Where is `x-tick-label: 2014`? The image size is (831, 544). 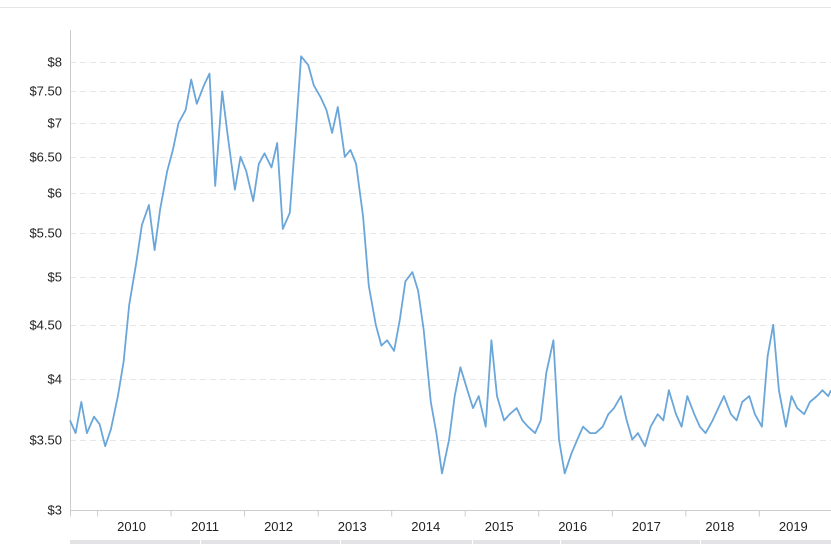
x-tick-label: 2014 is located at coordinates (425, 526).